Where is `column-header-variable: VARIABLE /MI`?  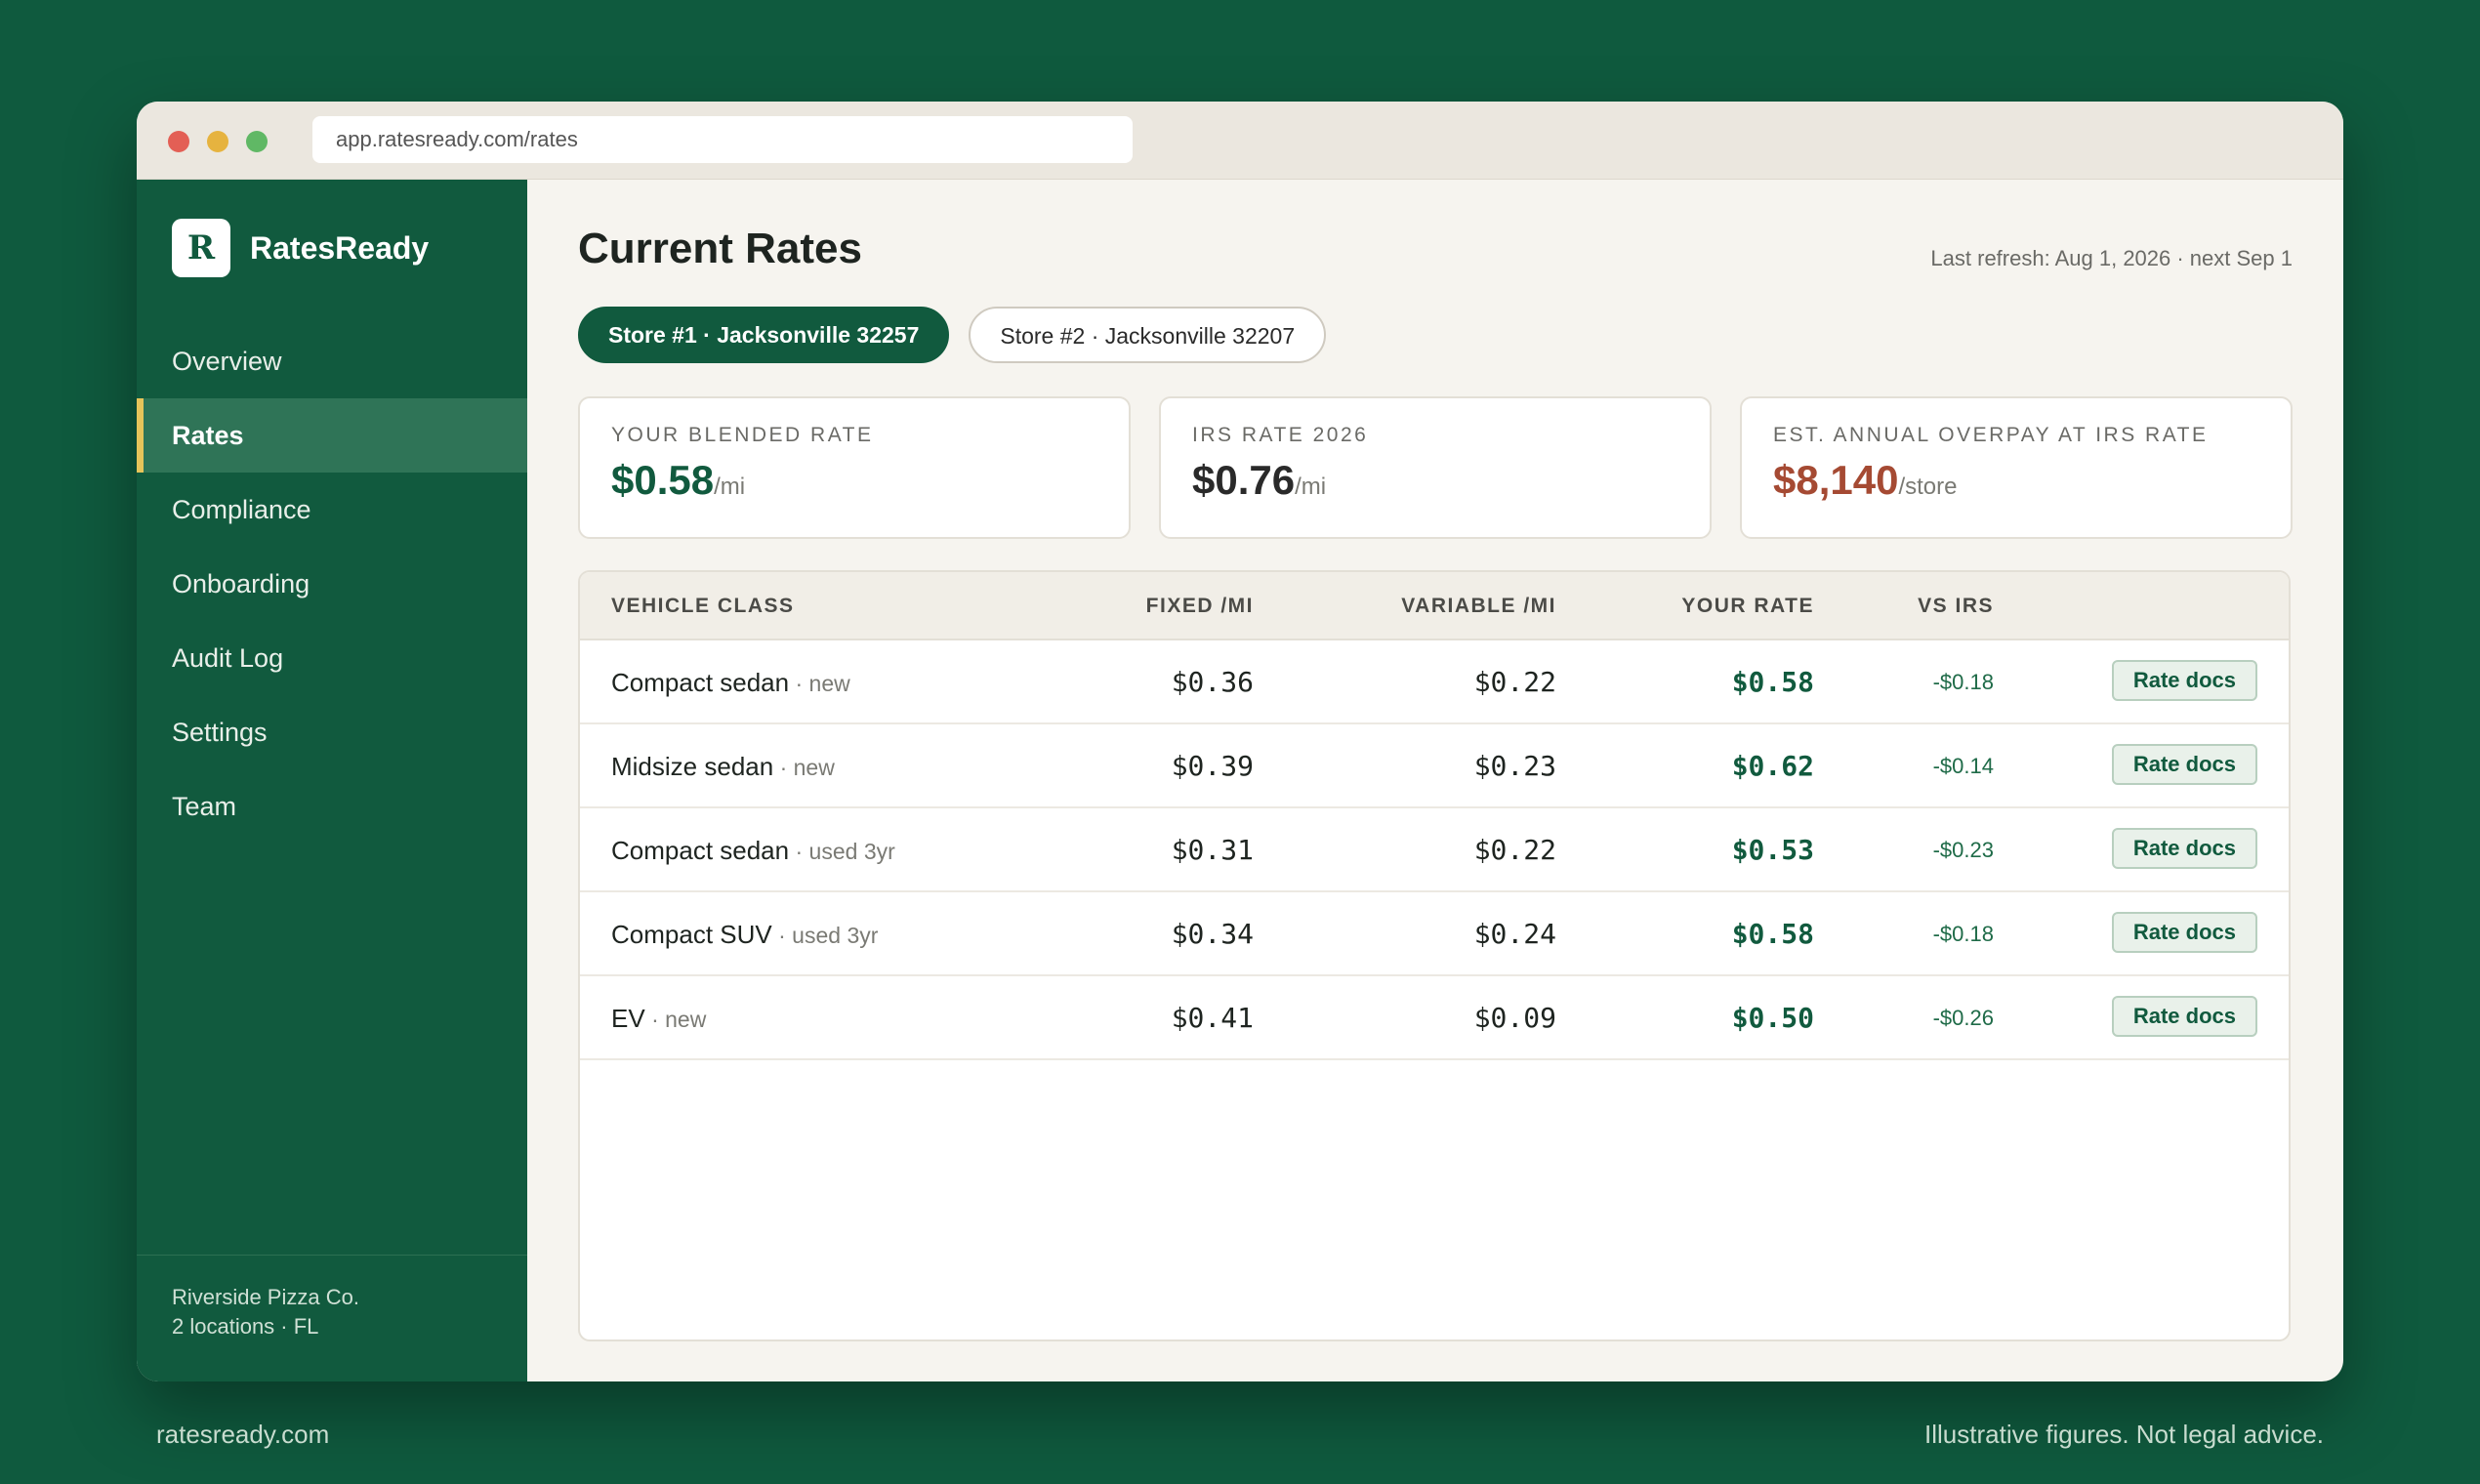 column-header-variable: VARIABLE /MI is located at coordinates (1478, 606).